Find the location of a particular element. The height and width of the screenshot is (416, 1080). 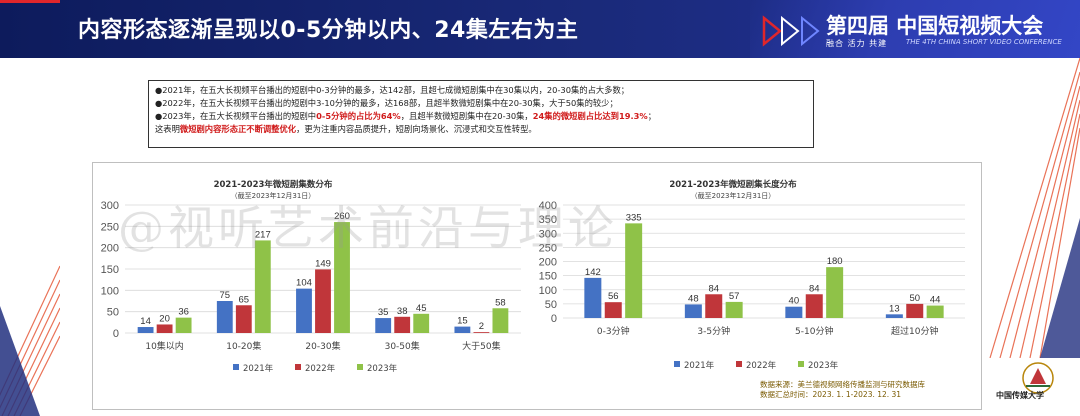

chart2-data-label: 335 is located at coordinates (634, 217).